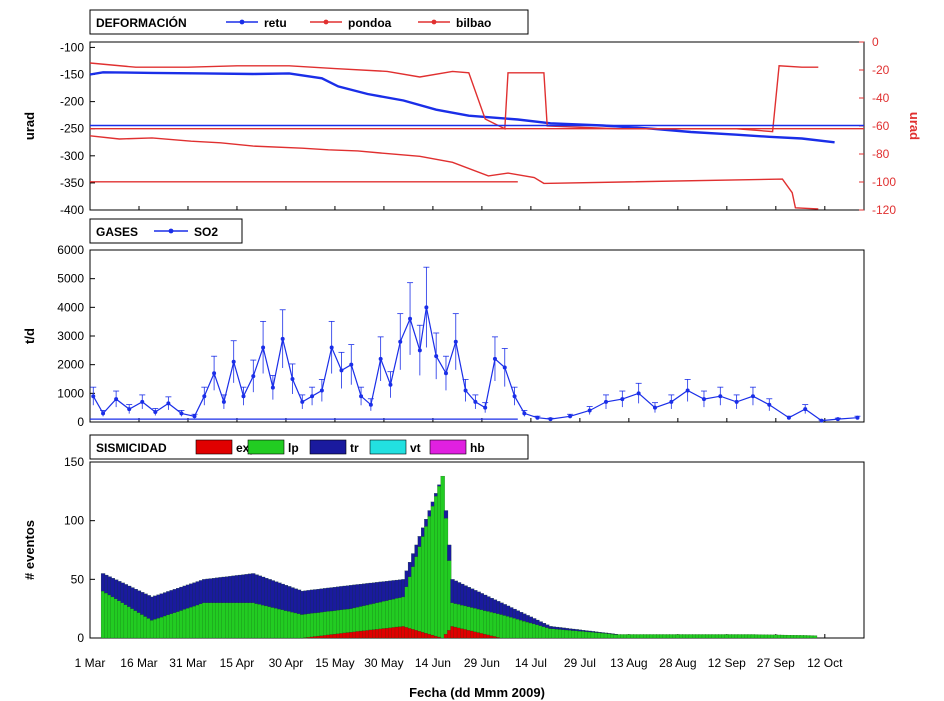 Image resolution: width=944 pixels, height=701 pixels. Describe the element at coordinates (171, 231) in the screenshot. I see `legend-marker-so2` at that location.